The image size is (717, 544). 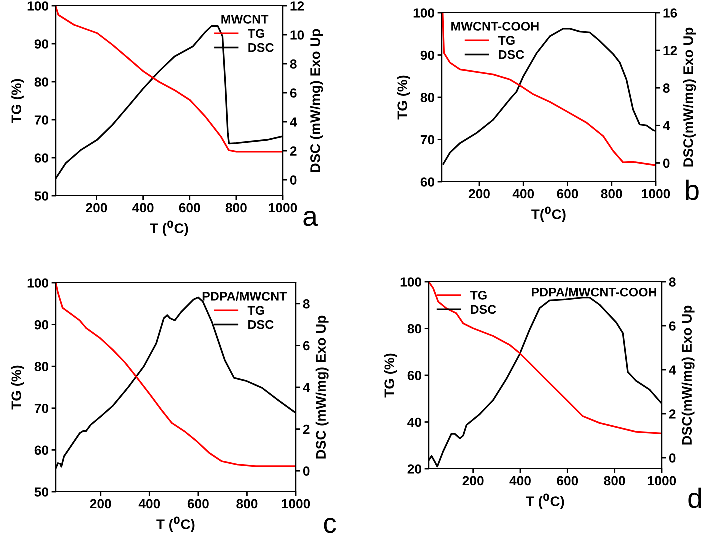 What do you see at coordinates (671, 13) in the screenshot?
I see `y2-tick-label: 16` at bounding box center [671, 13].